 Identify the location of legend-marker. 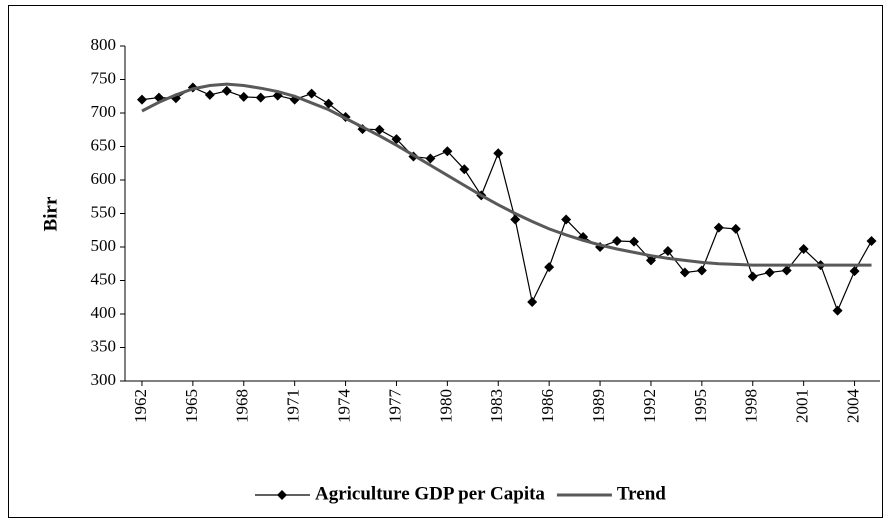
(282, 495).